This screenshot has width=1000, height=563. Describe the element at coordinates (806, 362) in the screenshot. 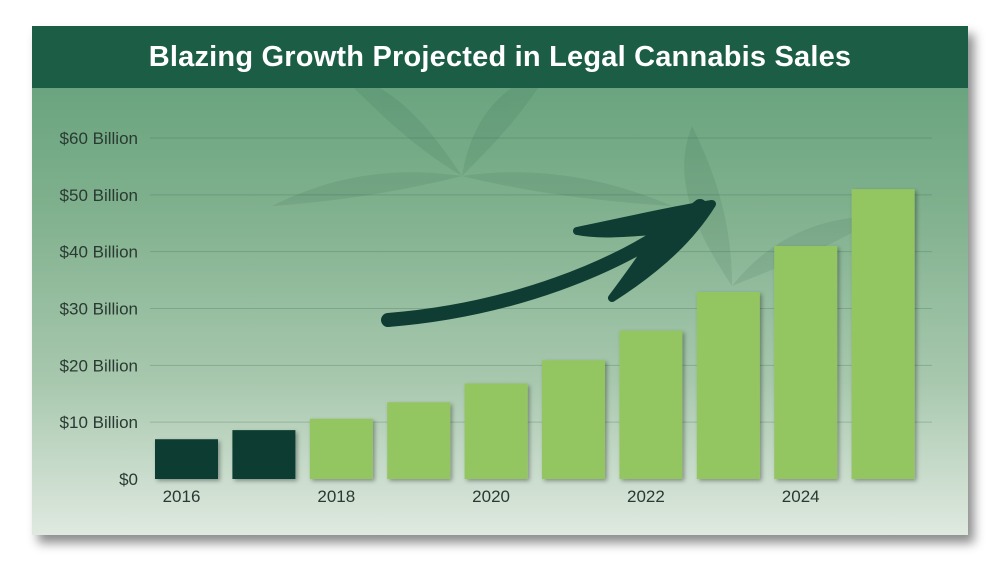

I see `bar-2024` at that location.